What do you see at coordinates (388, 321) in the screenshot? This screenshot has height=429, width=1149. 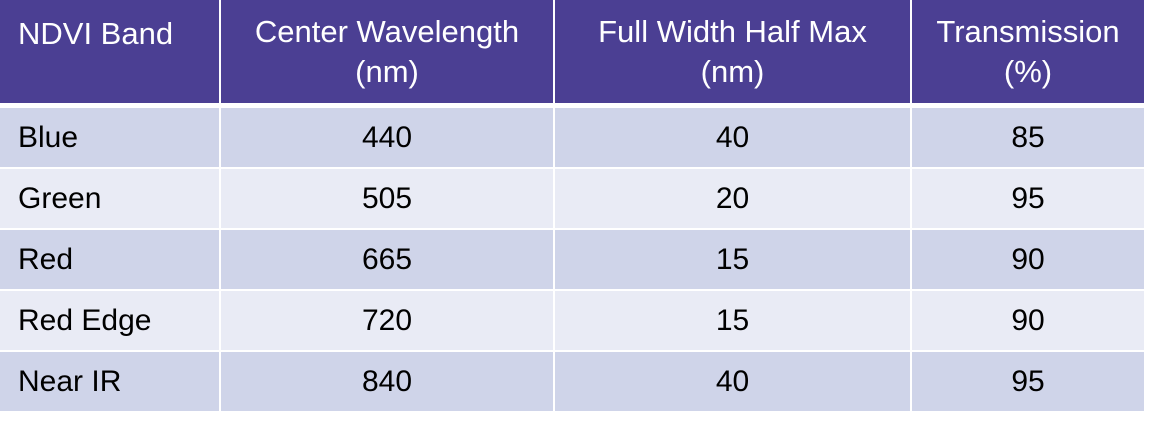 I see `center-wavelength-cell: 720` at bounding box center [388, 321].